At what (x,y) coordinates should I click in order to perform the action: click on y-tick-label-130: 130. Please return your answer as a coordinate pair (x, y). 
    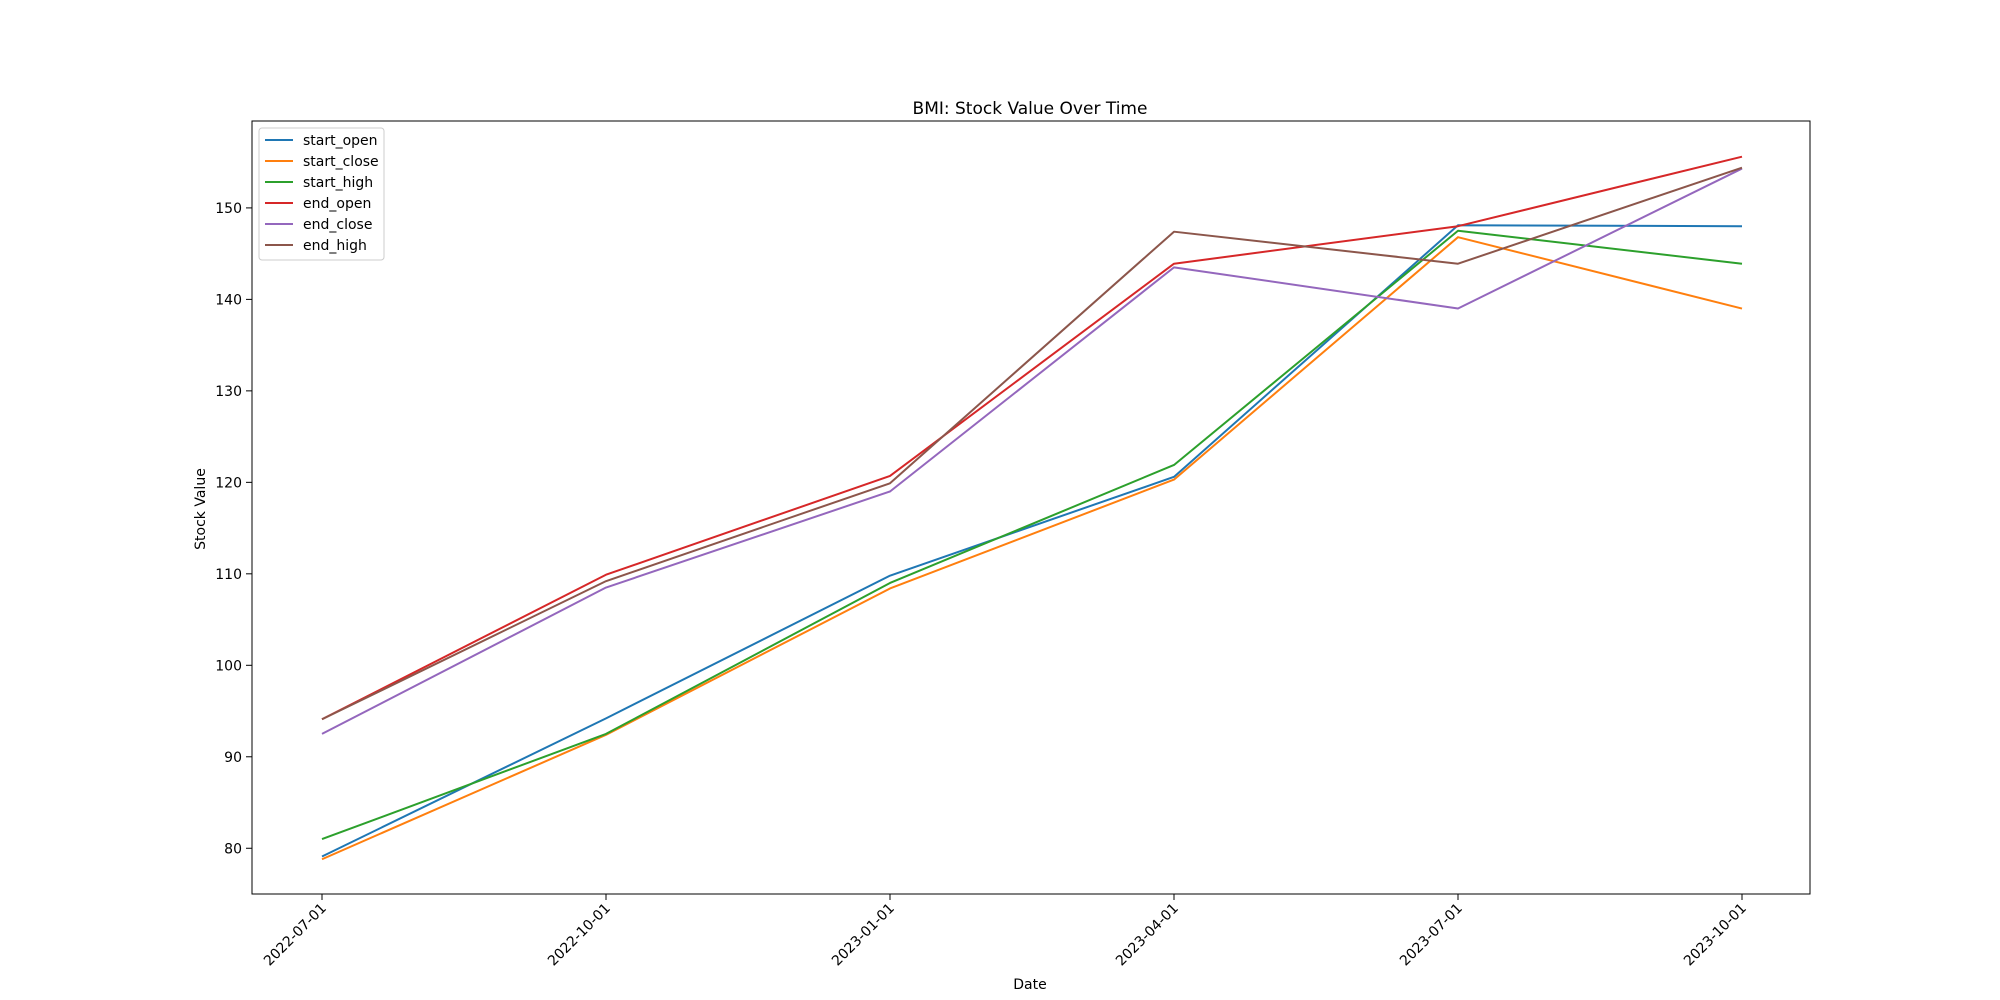
    Looking at the image, I should click on (228, 392).